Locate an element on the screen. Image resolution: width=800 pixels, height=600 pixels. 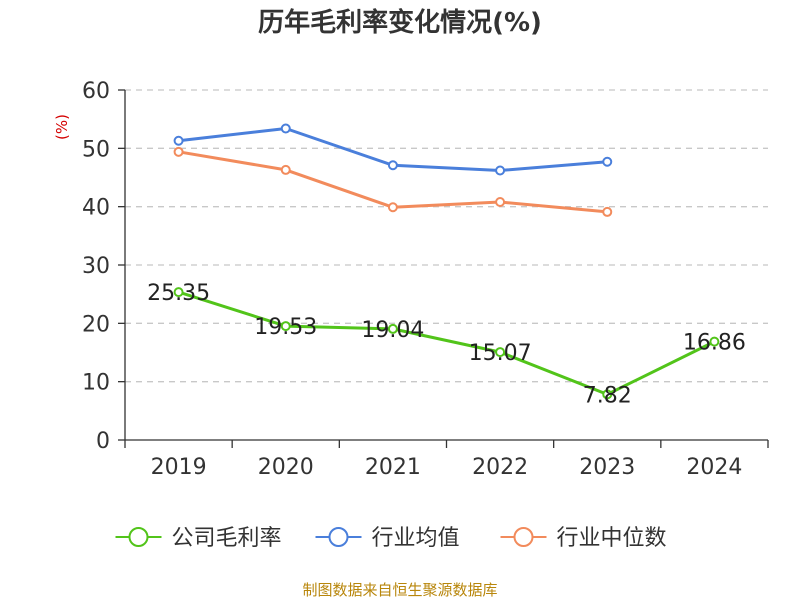
legend-item: 行业中位数 is located at coordinates (583, 538).